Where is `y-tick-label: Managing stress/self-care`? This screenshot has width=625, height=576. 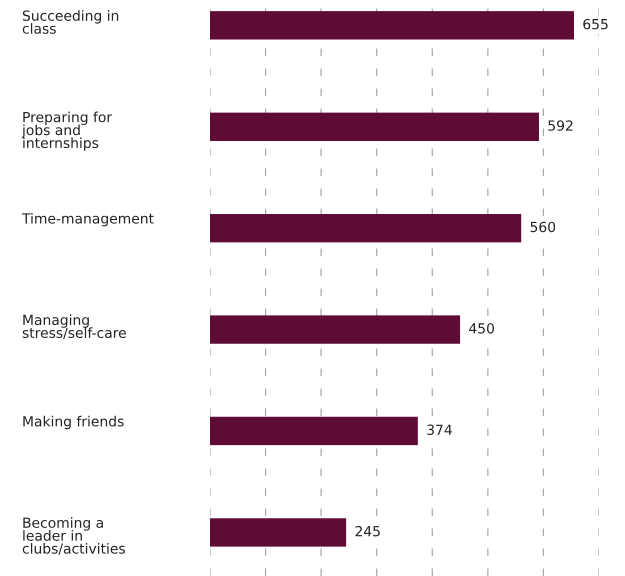 y-tick-label: Managing stress/self-care is located at coordinates (74, 327).